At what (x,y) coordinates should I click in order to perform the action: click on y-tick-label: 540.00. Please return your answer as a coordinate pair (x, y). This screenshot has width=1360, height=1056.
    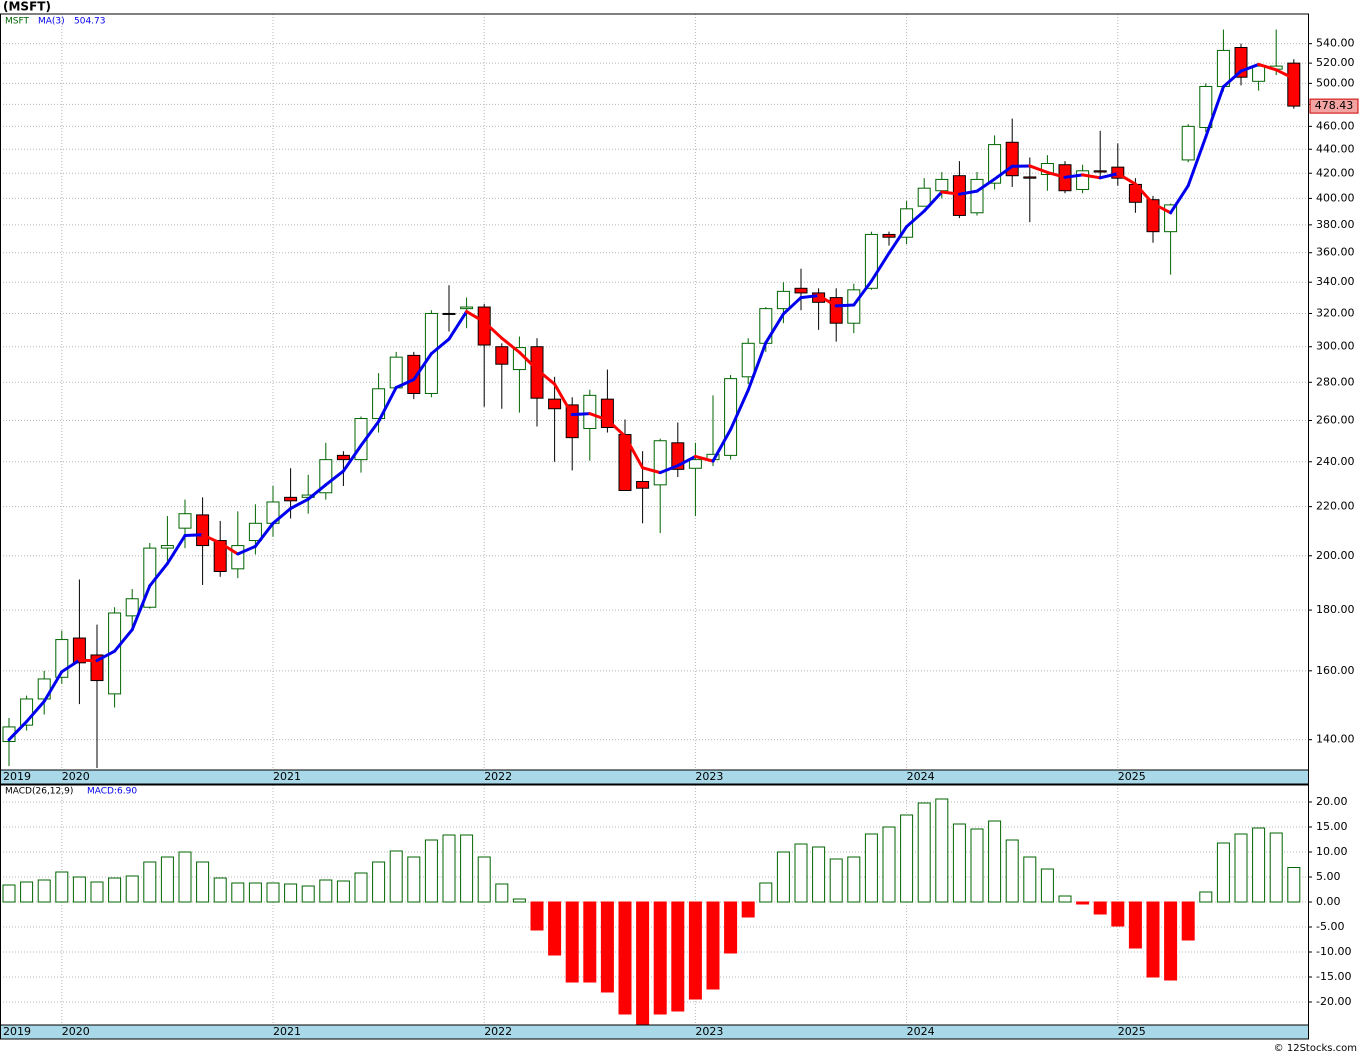
    Looking at the image, I should click on (1335, 43).